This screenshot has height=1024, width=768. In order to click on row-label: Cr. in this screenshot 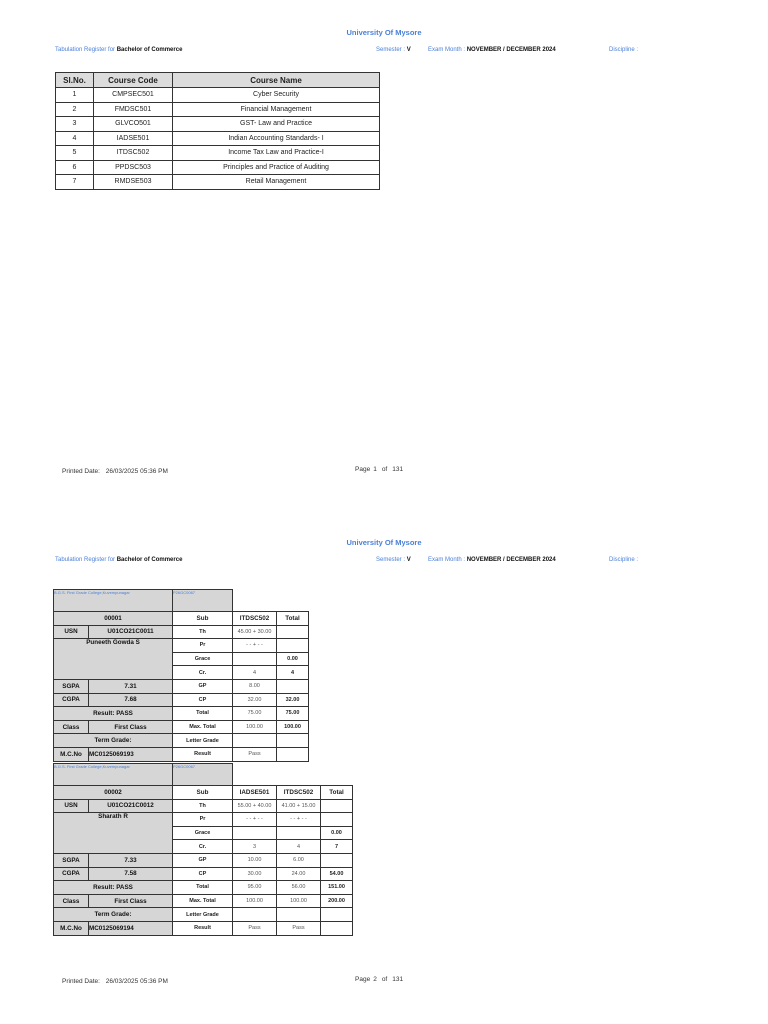, I will do `click(202, 672)`.